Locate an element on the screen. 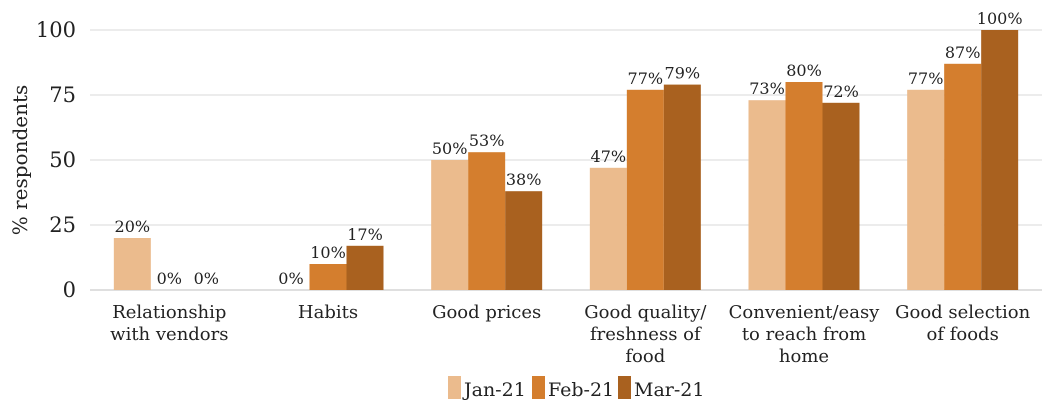 This screenshot has width=1057, height=405. data-label: 72% is located at coordinates (841, 91).